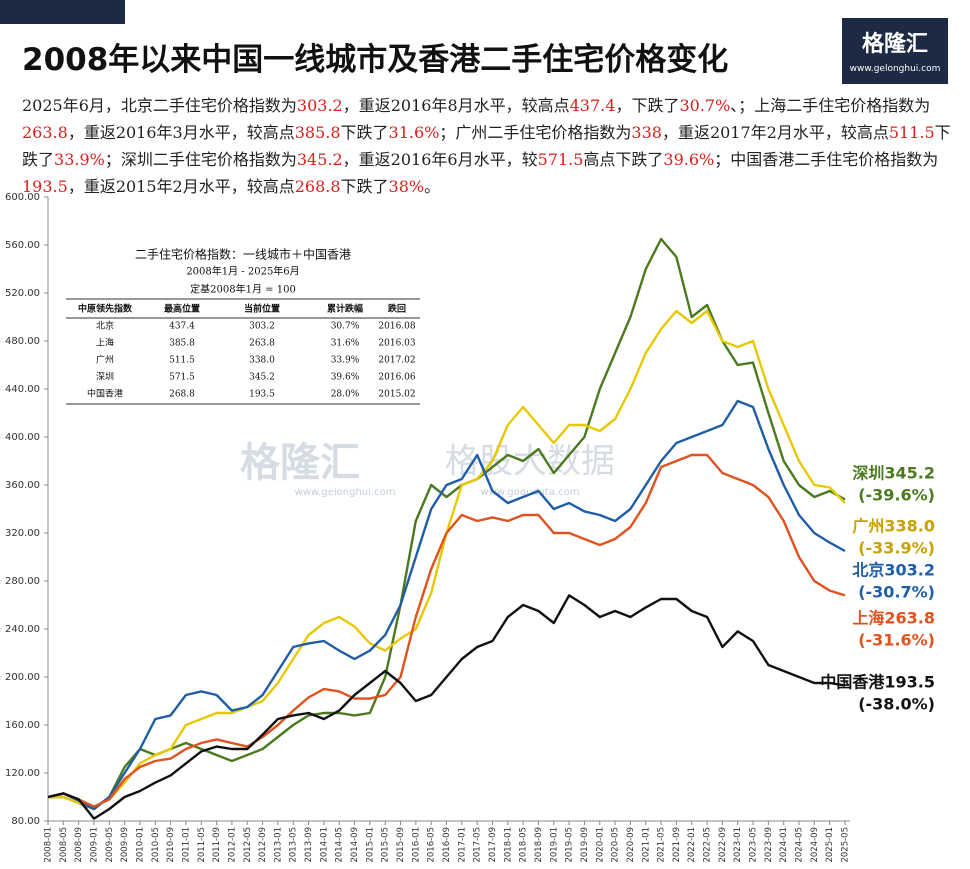 The width and height of the screenshot is (970, 869). Describe the element at coordinates (262, 327) in the screenshot. I see `table-cell: 303.2` at that location.